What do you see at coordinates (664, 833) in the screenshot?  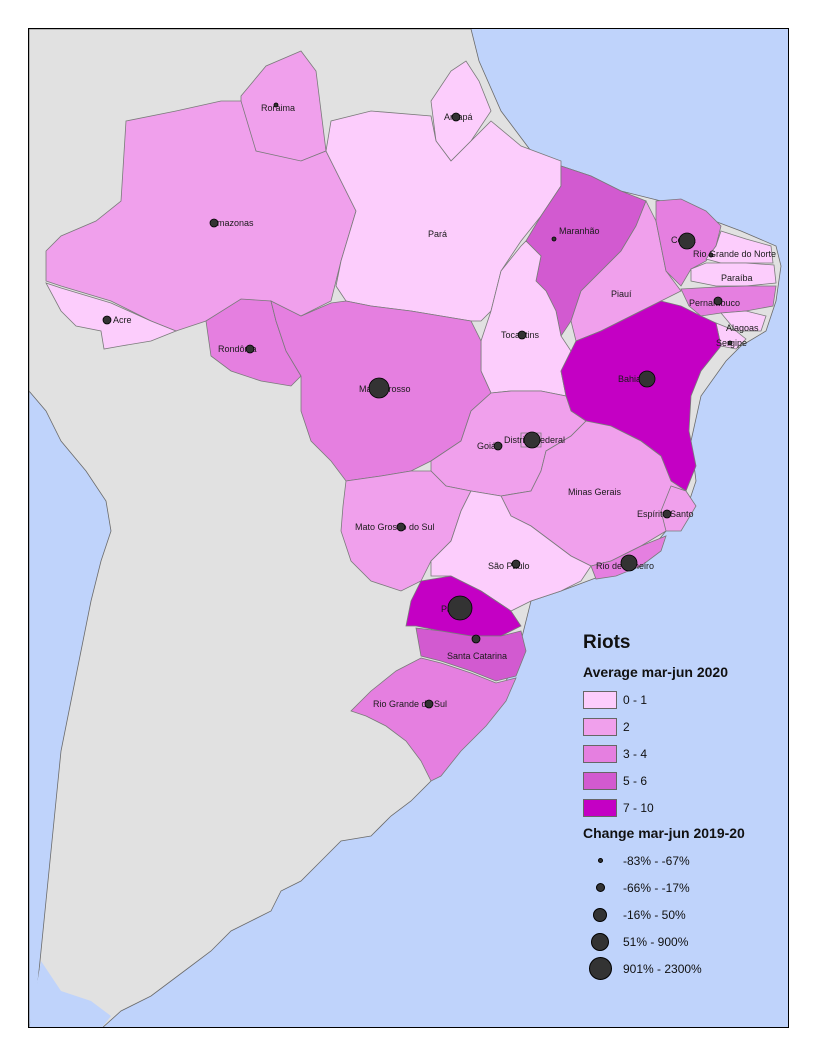 I see `circle-legend-title: Change mar-jun 2019-20` at bounding box center [664, 833].